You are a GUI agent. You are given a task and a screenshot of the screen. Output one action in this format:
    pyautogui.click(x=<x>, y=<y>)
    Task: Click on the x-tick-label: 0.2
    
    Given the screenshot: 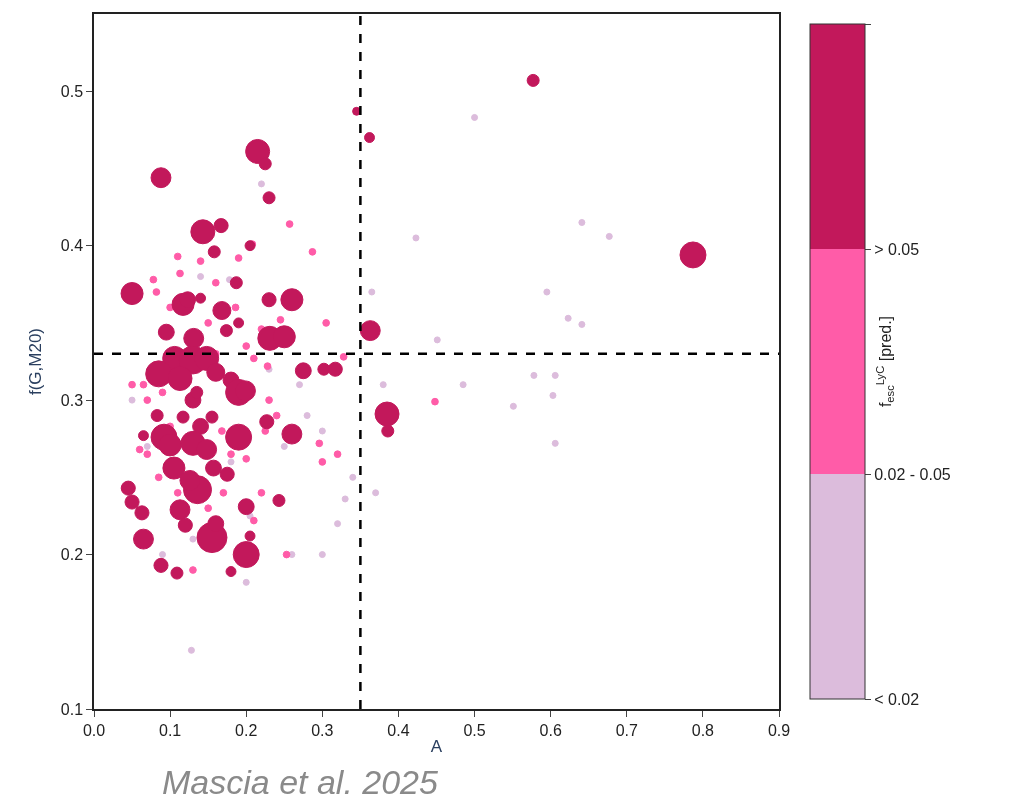 What is the action you would take?
    pyautogui.click(x=246, y=730)
    